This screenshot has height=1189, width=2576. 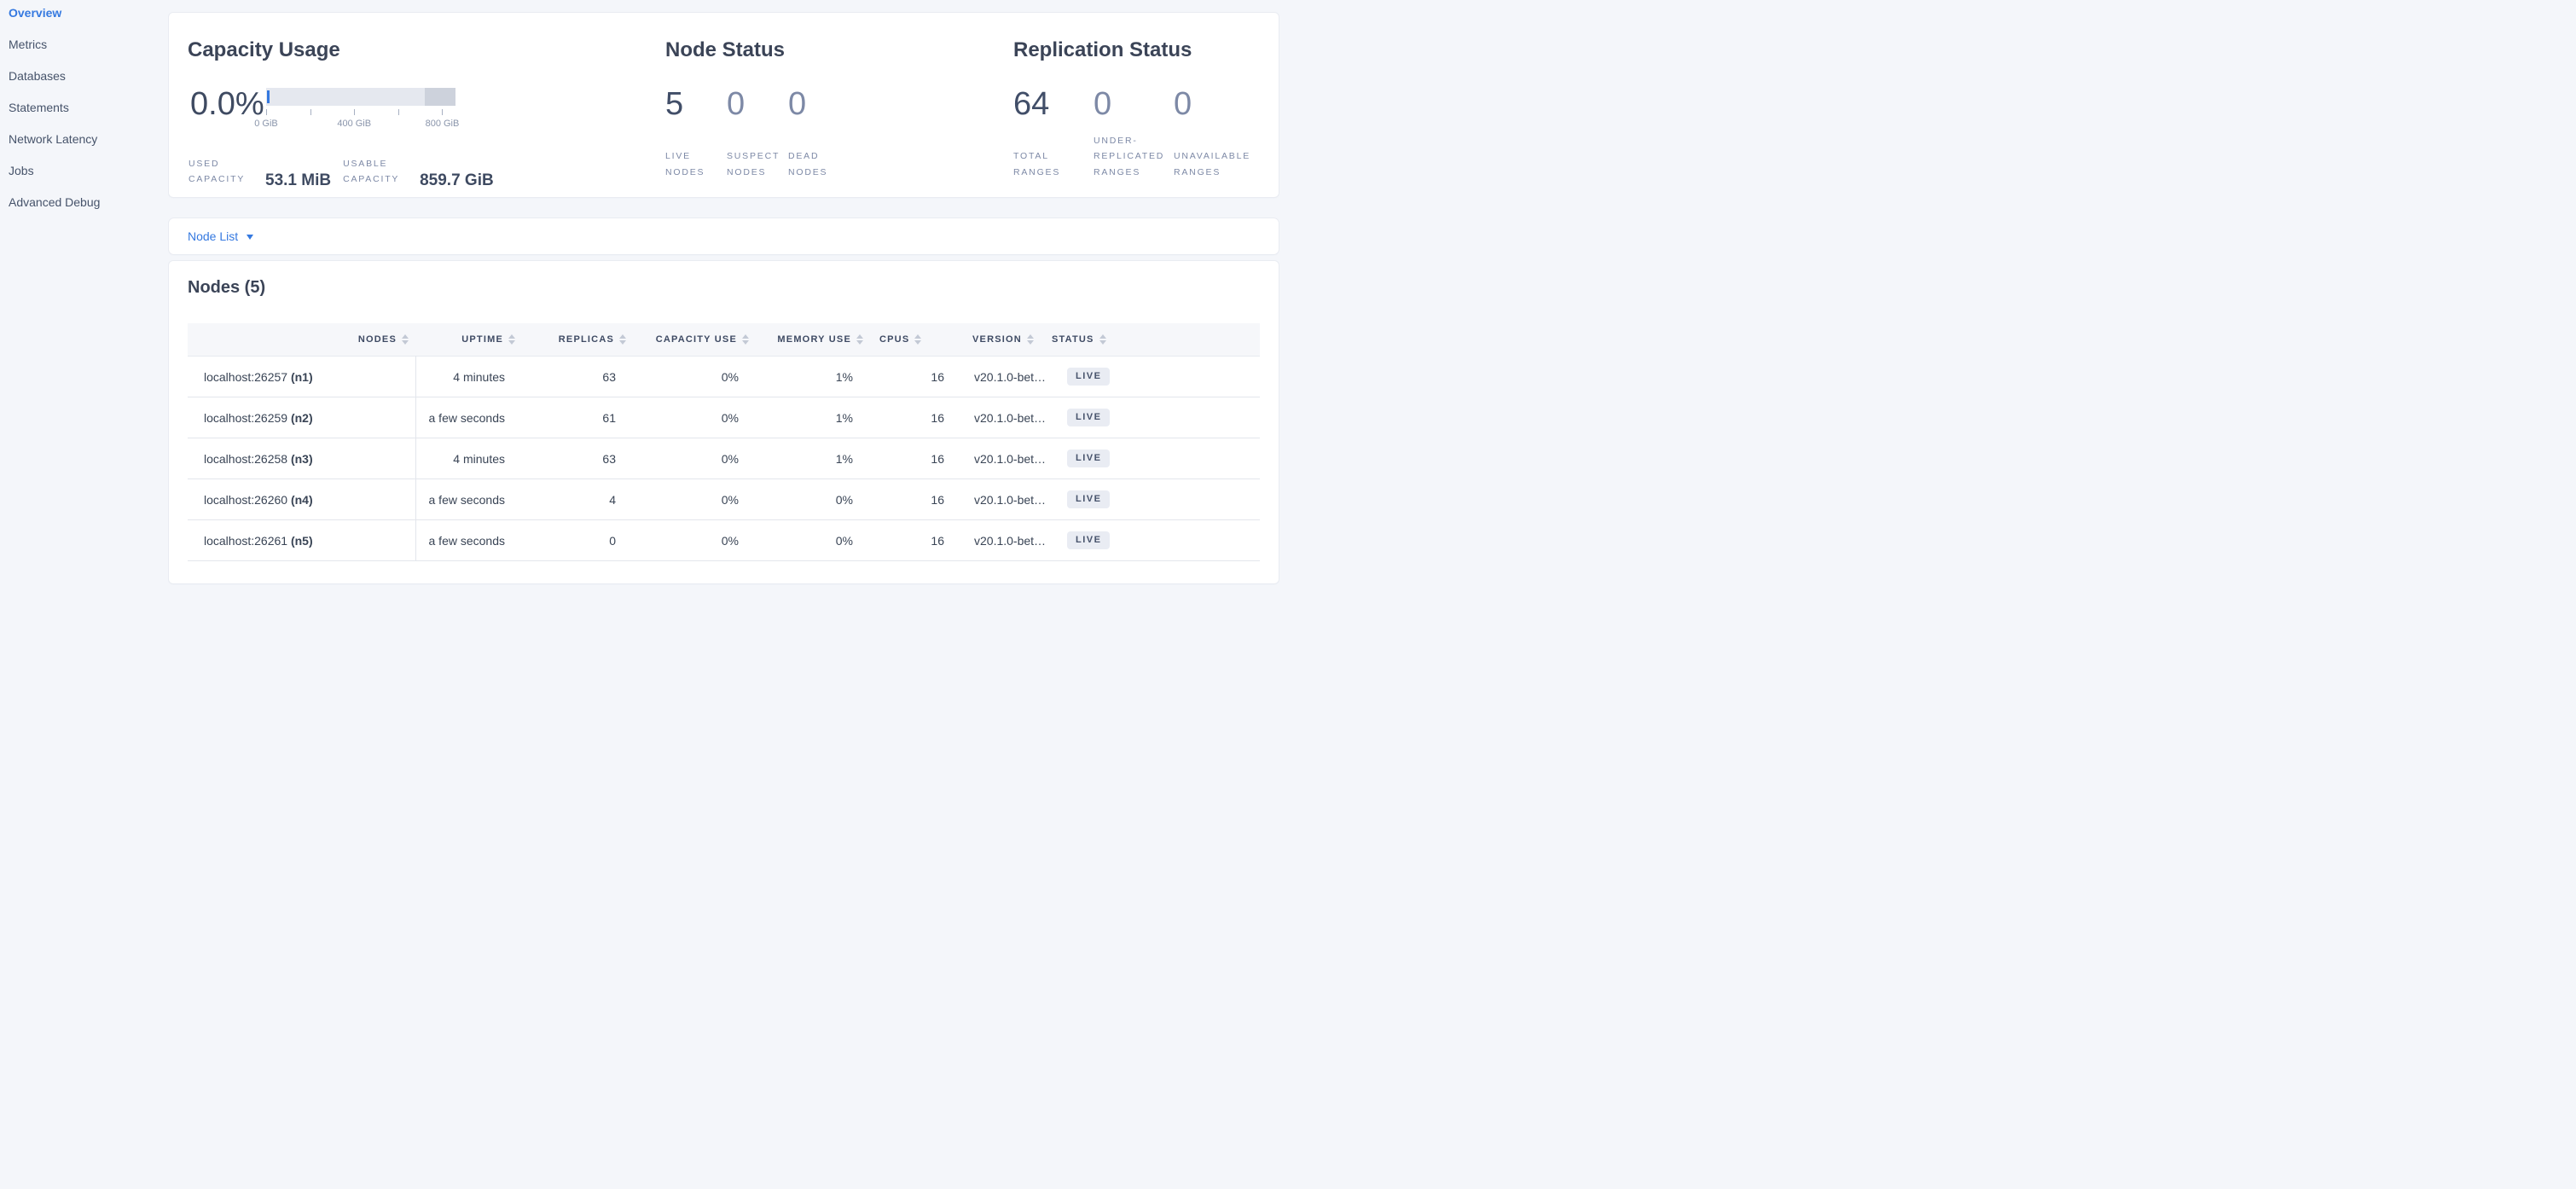 I want to click on node-status-title: Node Status, so click(x=725, y=49).